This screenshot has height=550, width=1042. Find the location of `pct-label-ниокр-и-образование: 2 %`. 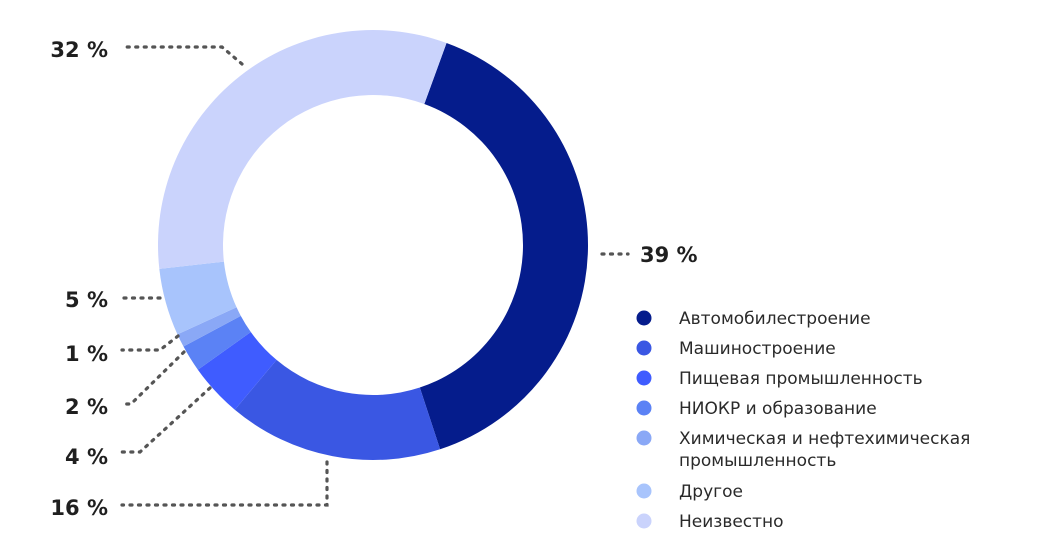

pct-label-ниокр-и-образование: 2 % is located at coordinates (86, 407).